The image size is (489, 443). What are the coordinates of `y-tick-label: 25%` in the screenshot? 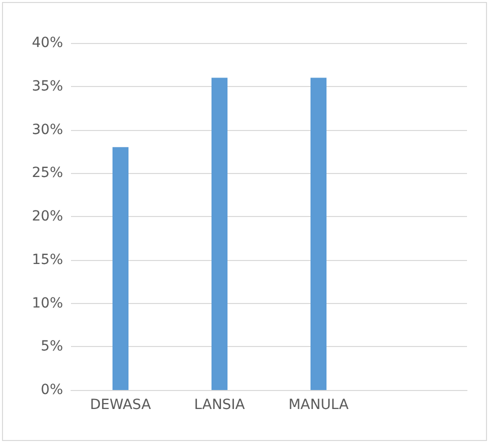 It's located at (47, 173).